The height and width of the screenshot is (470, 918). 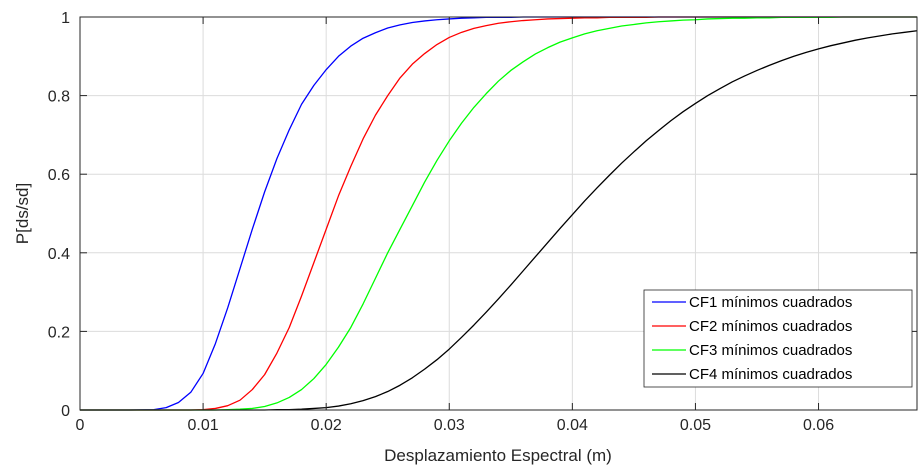 What do you see at coordinates (770, 350) in the screenshot?
I see `legend-label-cf3: CF3 mínimos cuadrados` at bounding box center [770, 350].